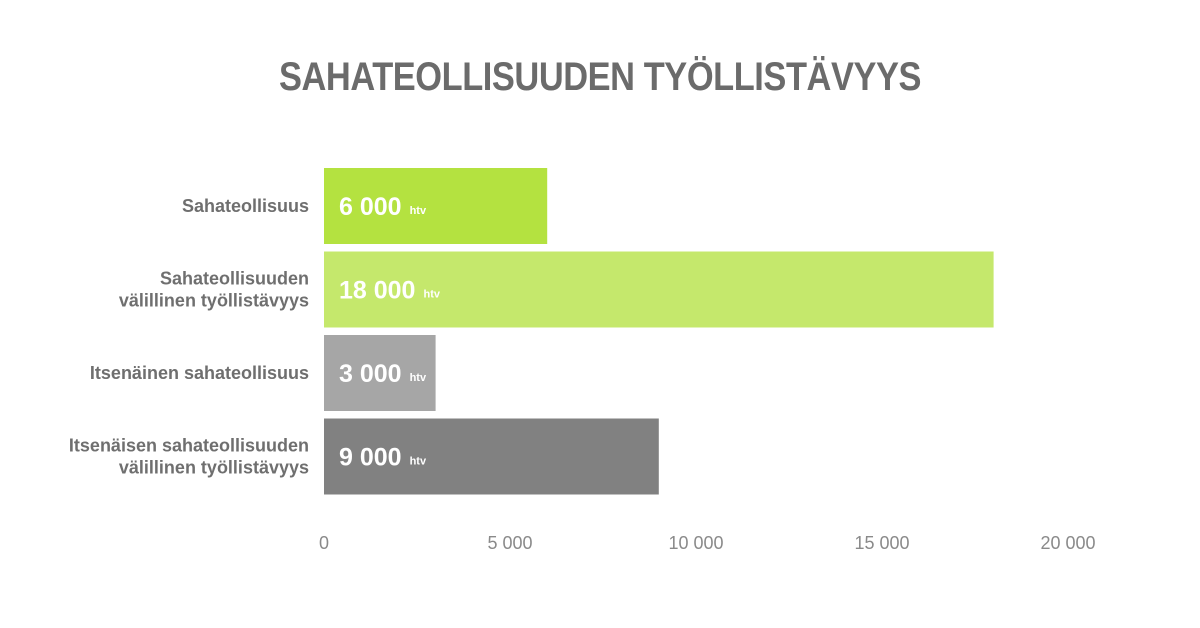 The height and width of the screenshot is (628, 1200). I want to click on x-tick-label: 0, so click(324, 543).